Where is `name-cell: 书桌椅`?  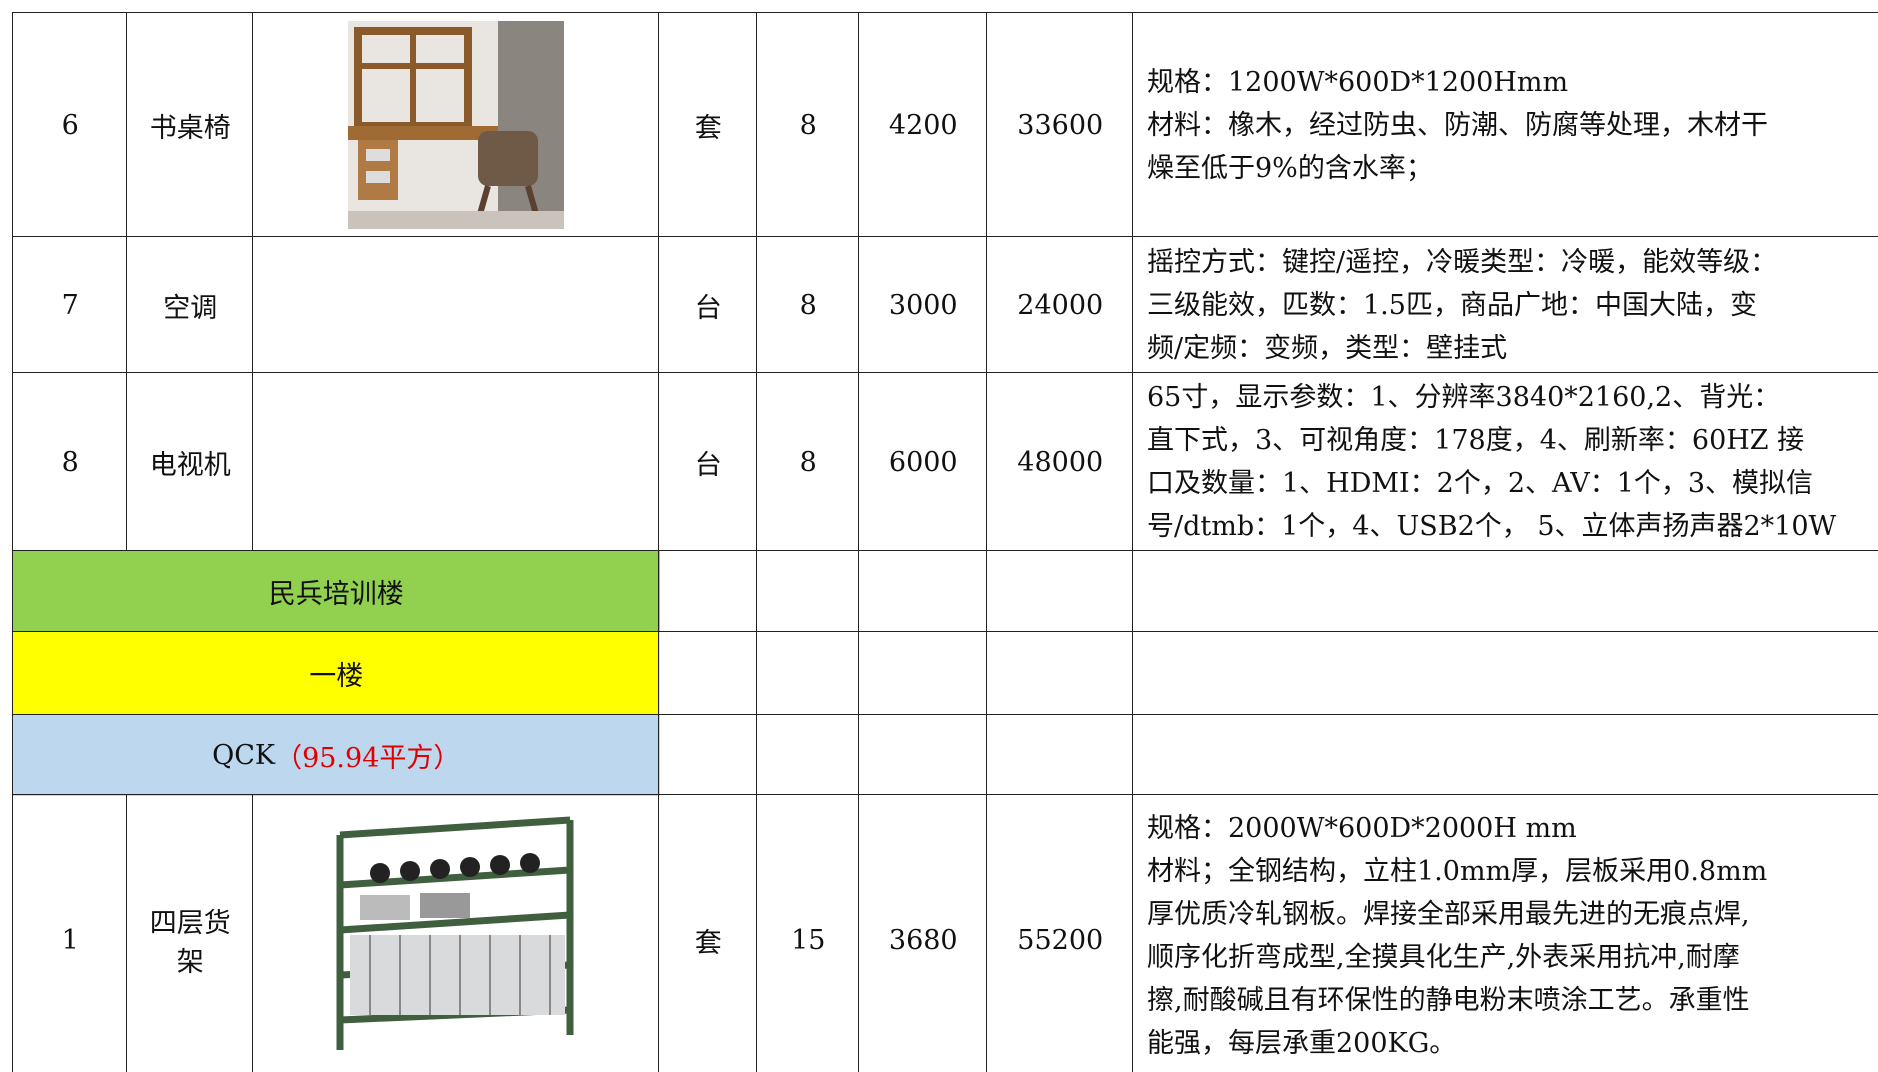 name-cell: 书桌椅 is located at coordinates (190, 125).